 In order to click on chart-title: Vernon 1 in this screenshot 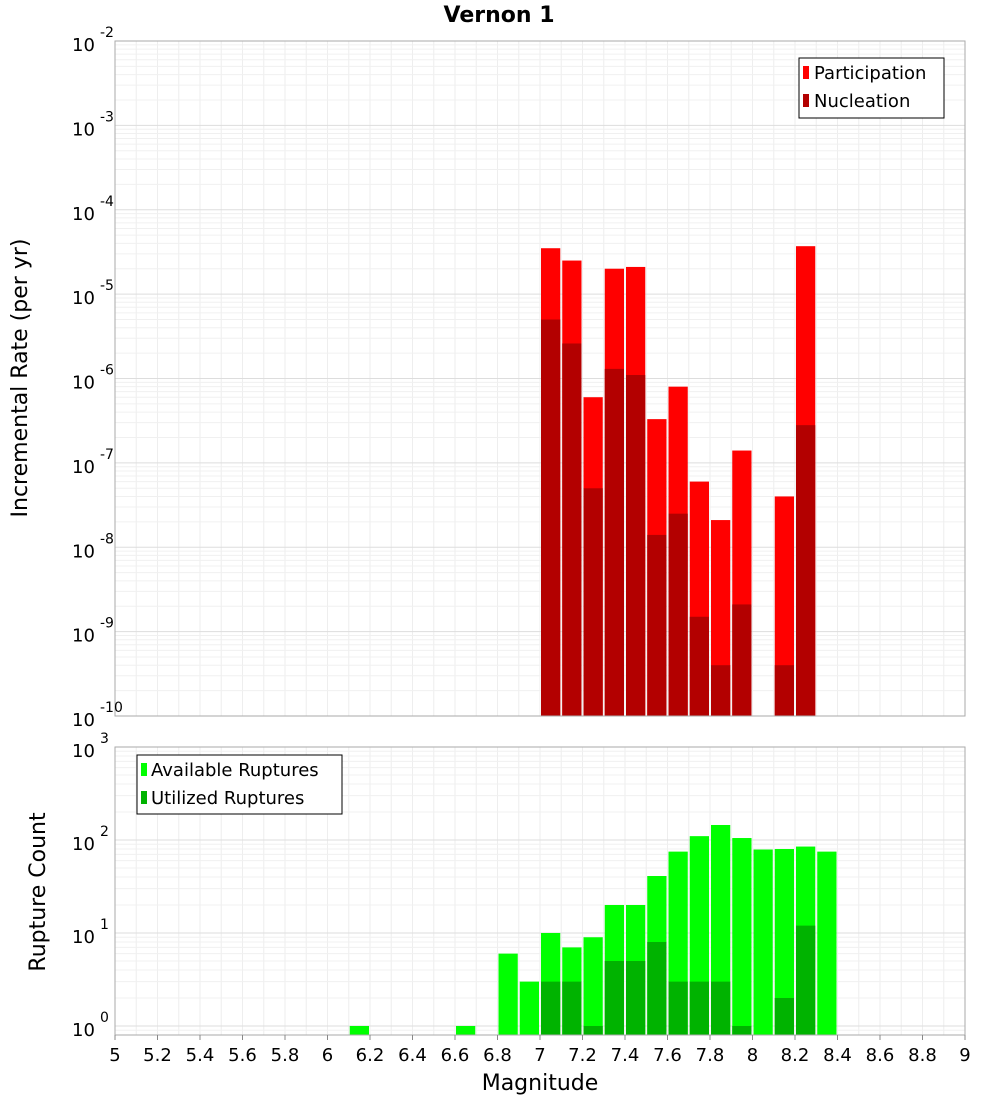, I will do `click(499, 15)`.